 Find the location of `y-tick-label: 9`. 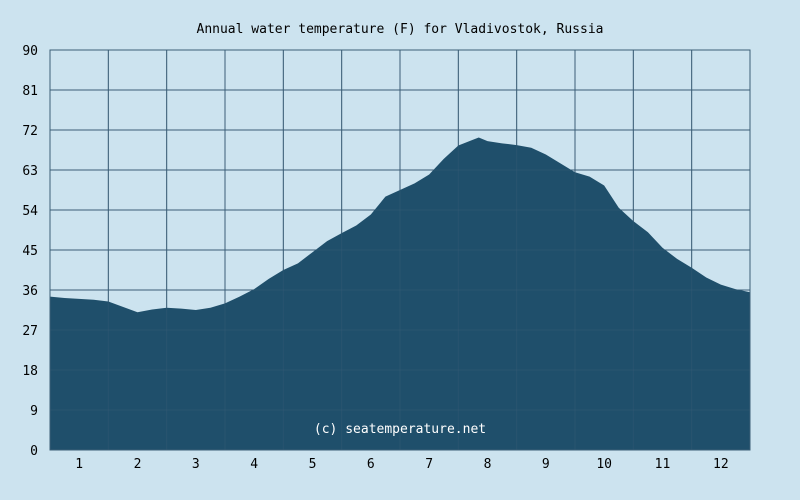

y-tick-label: 9 is located at coordinates (34, 411).